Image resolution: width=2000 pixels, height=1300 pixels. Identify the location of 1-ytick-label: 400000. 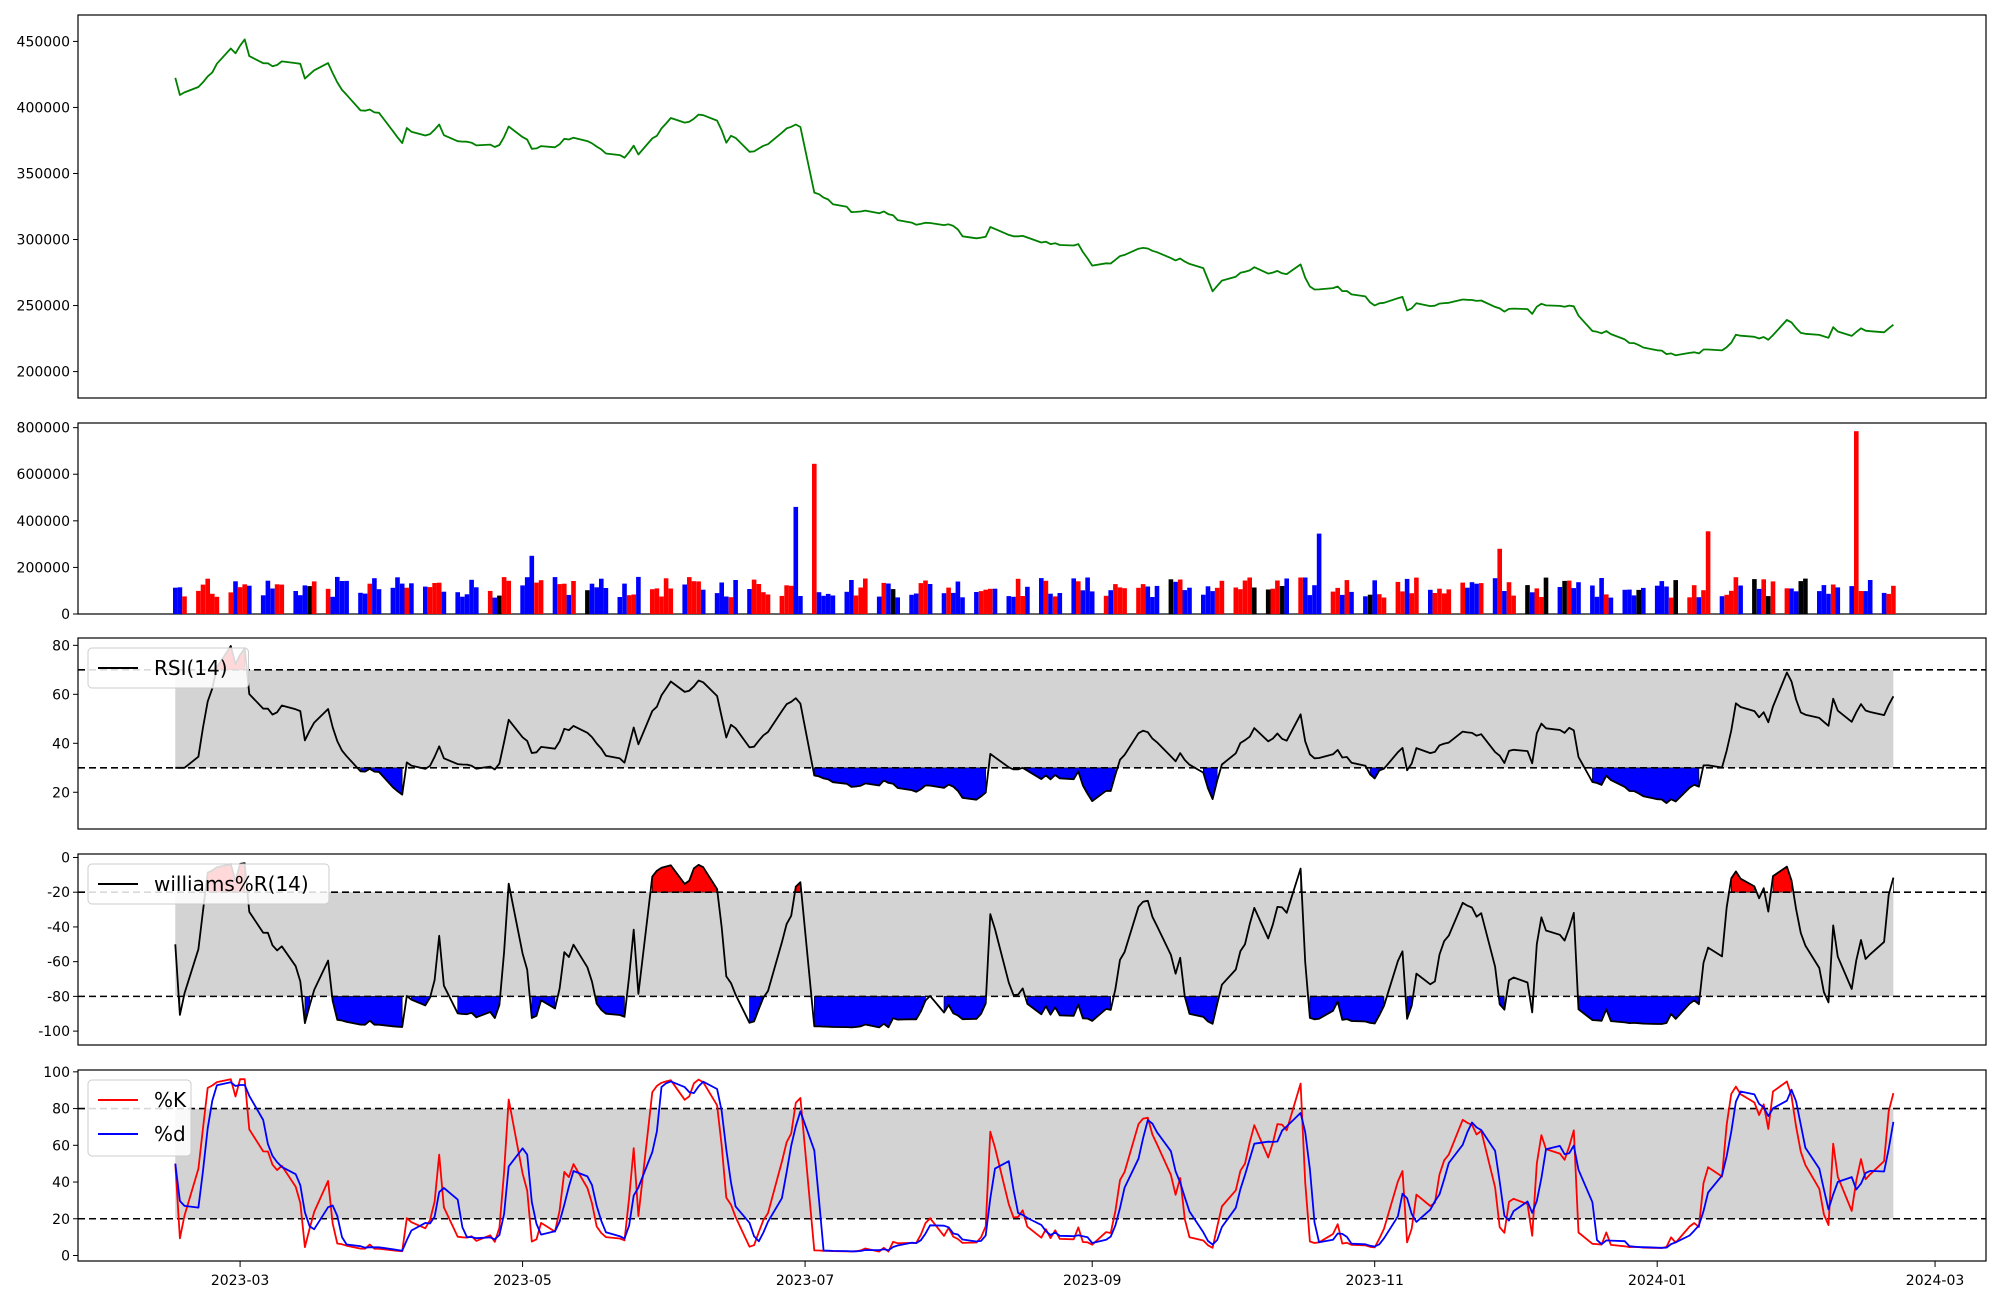
(43, 522).